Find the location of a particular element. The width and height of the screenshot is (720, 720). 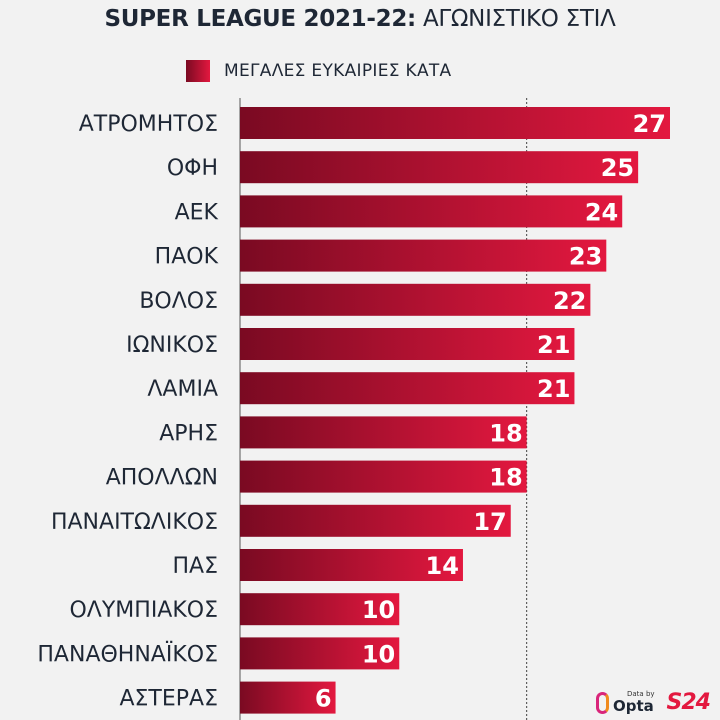

value-label: 22 is located at coordinates (569, 301).